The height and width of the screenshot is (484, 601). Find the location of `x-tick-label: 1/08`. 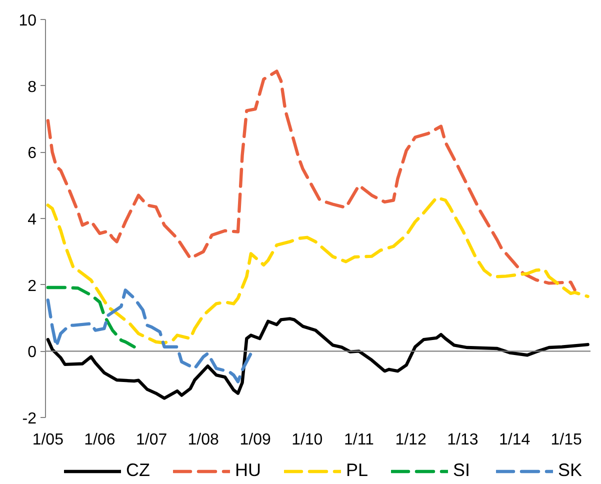

x-tick-label: 1/08 is located at coordinates (204, 440).